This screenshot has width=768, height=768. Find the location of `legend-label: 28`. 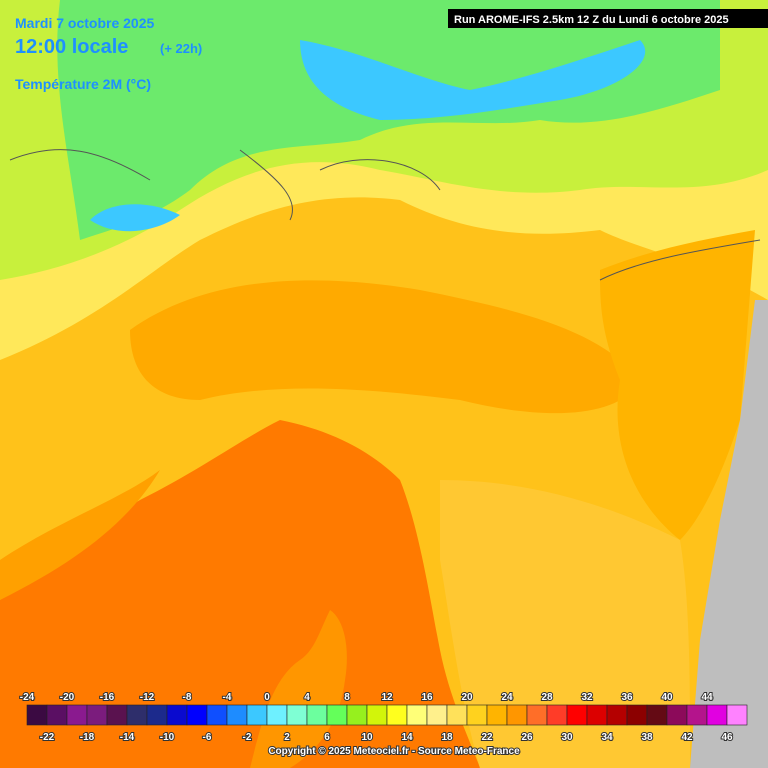

legend-label: 28 is located at coordinates (547, 697).